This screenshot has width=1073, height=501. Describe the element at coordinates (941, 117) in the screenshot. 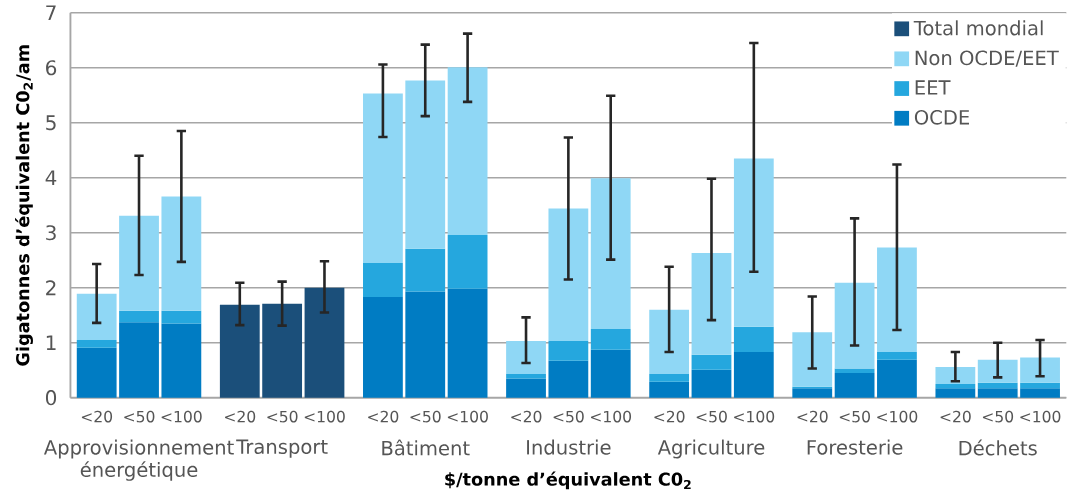

I see `legend-label: OCDE` at that location.